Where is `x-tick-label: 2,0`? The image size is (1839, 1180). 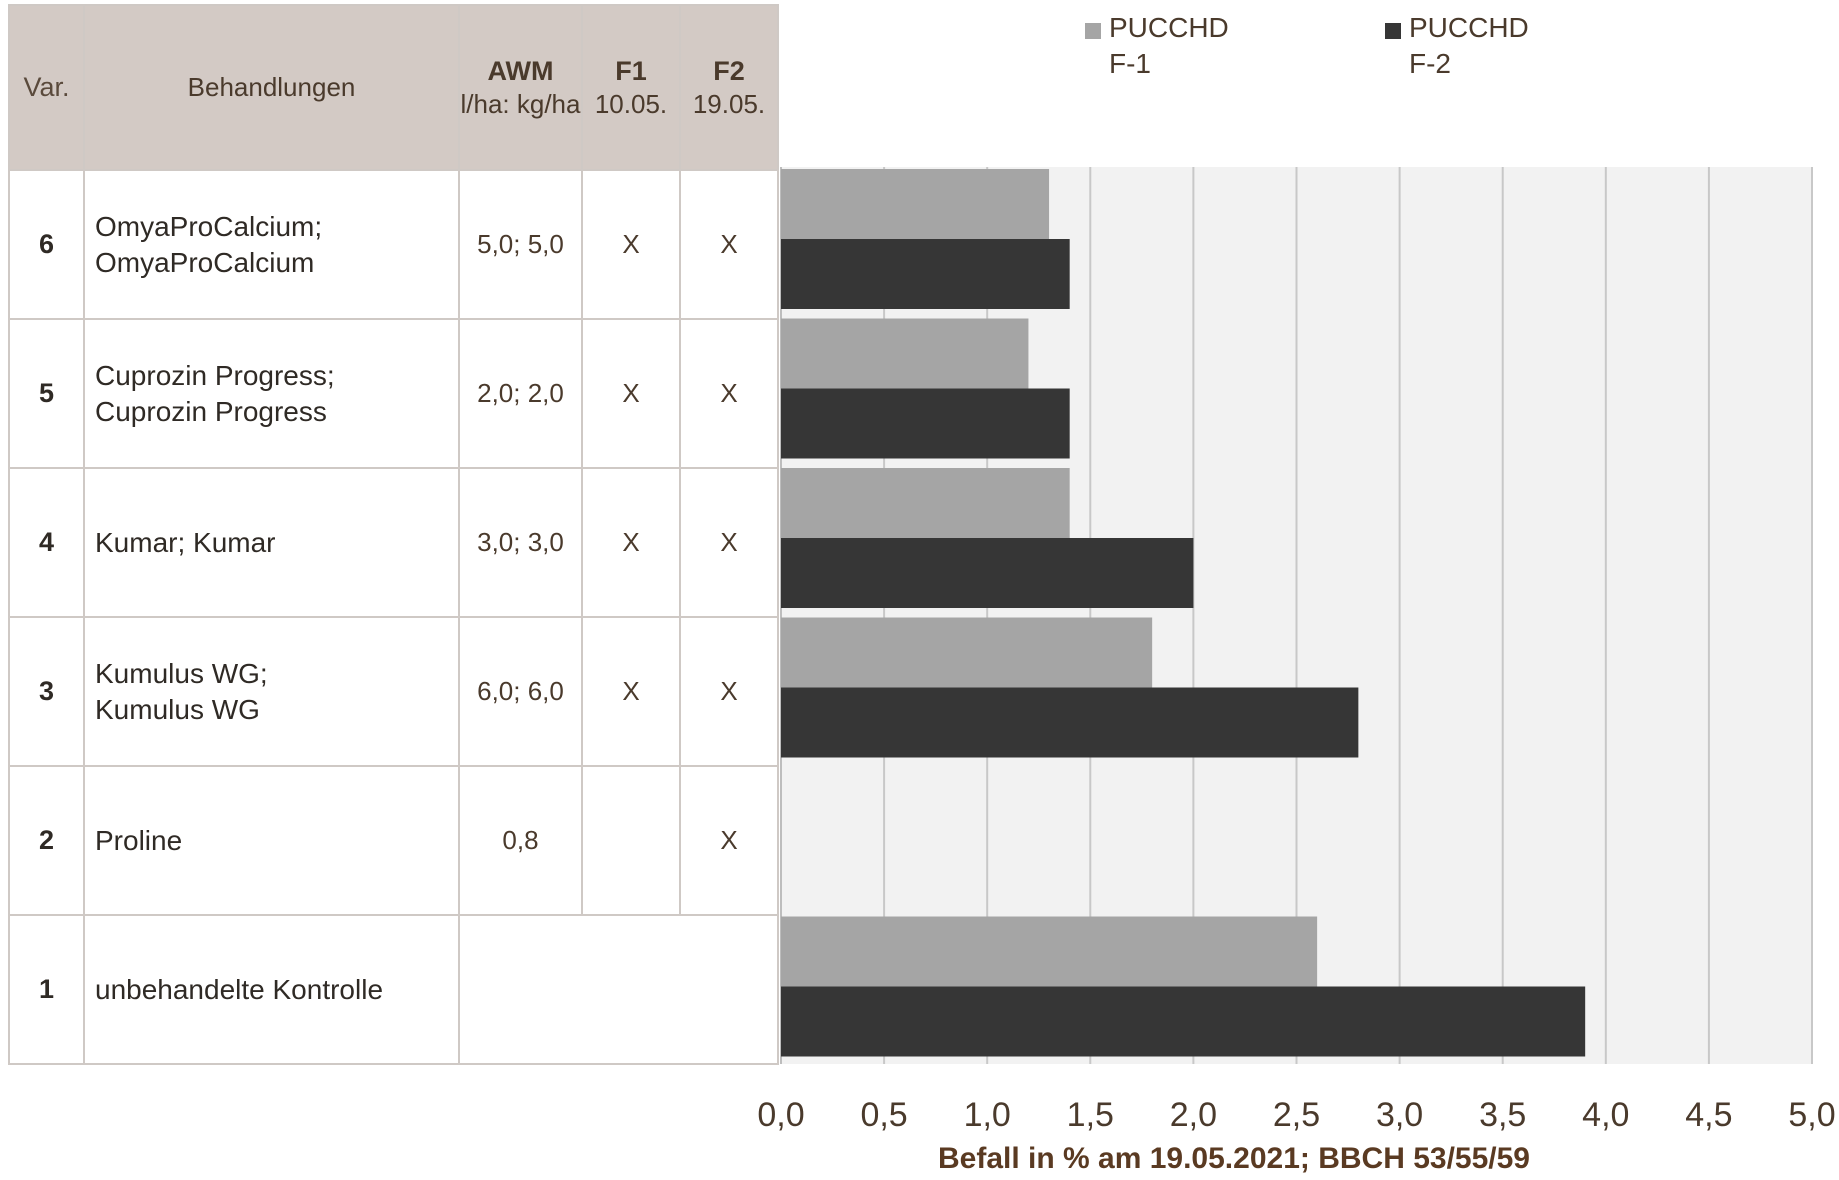
x-tick-label: 2,0 is located at coordinates (1193, 1115).